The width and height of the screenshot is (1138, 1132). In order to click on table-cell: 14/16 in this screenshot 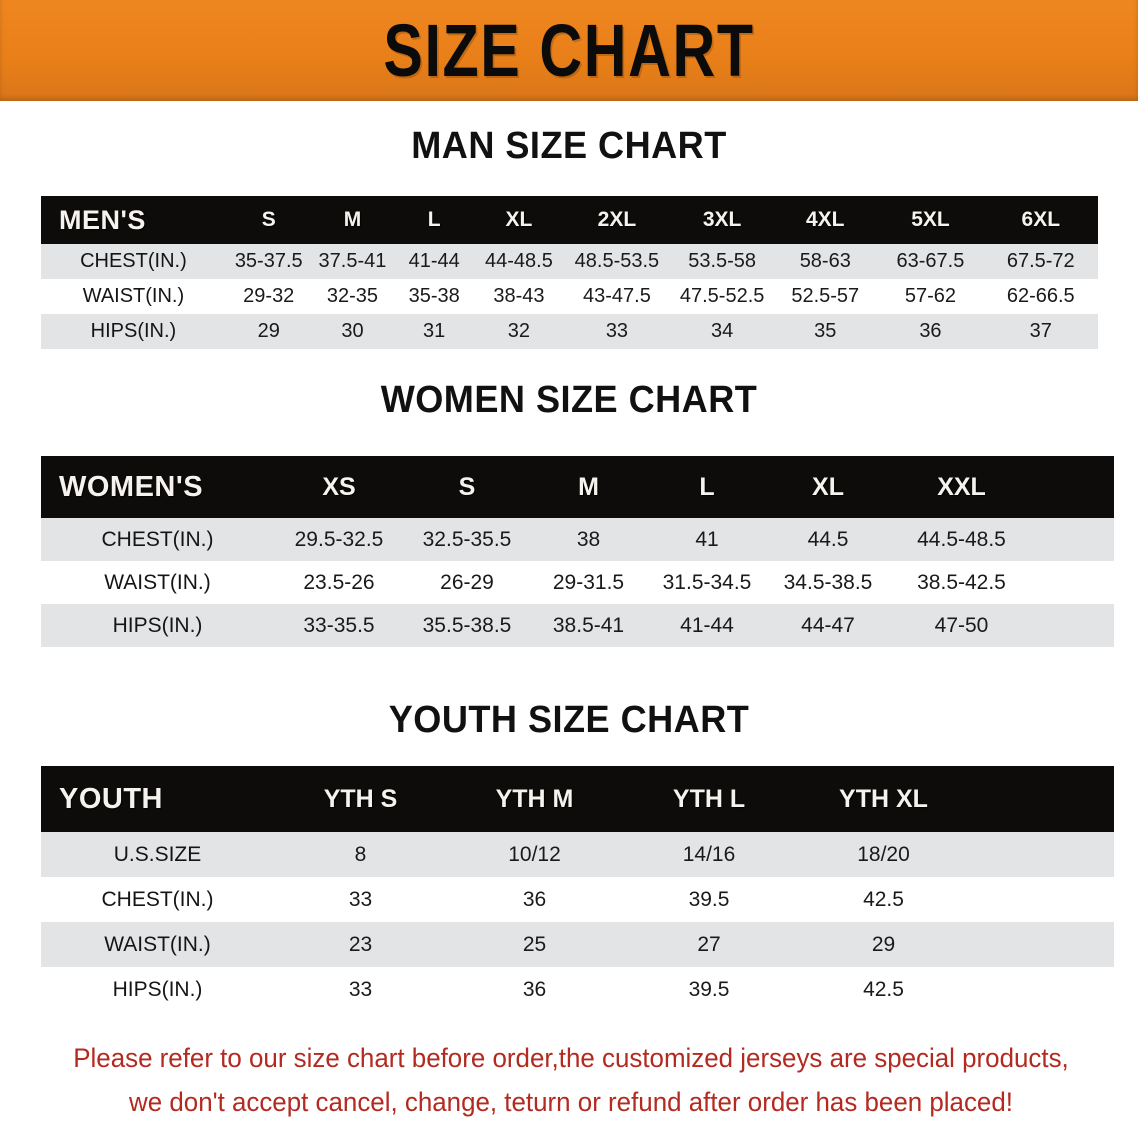, I will do `click(709, 854)`.